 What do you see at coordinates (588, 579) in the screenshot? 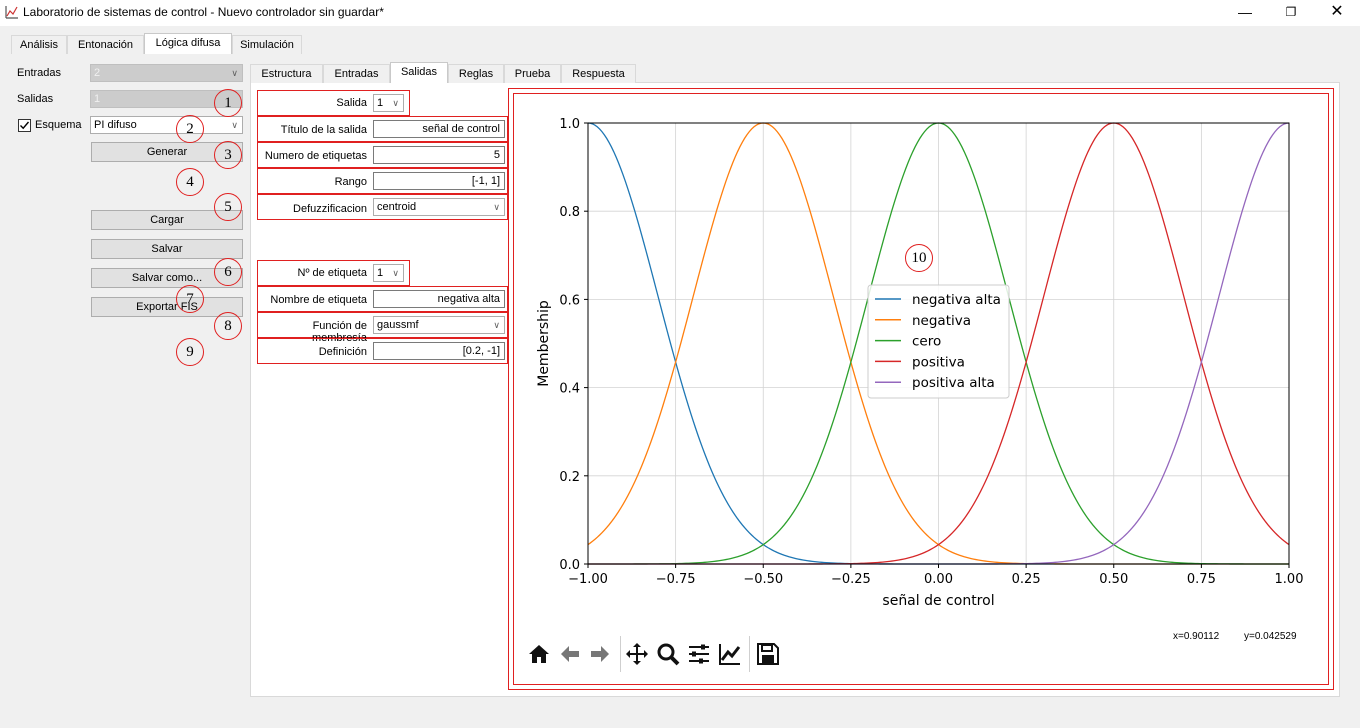
I see `x-tick-label: −1.00` at bounding box center [588, 579].